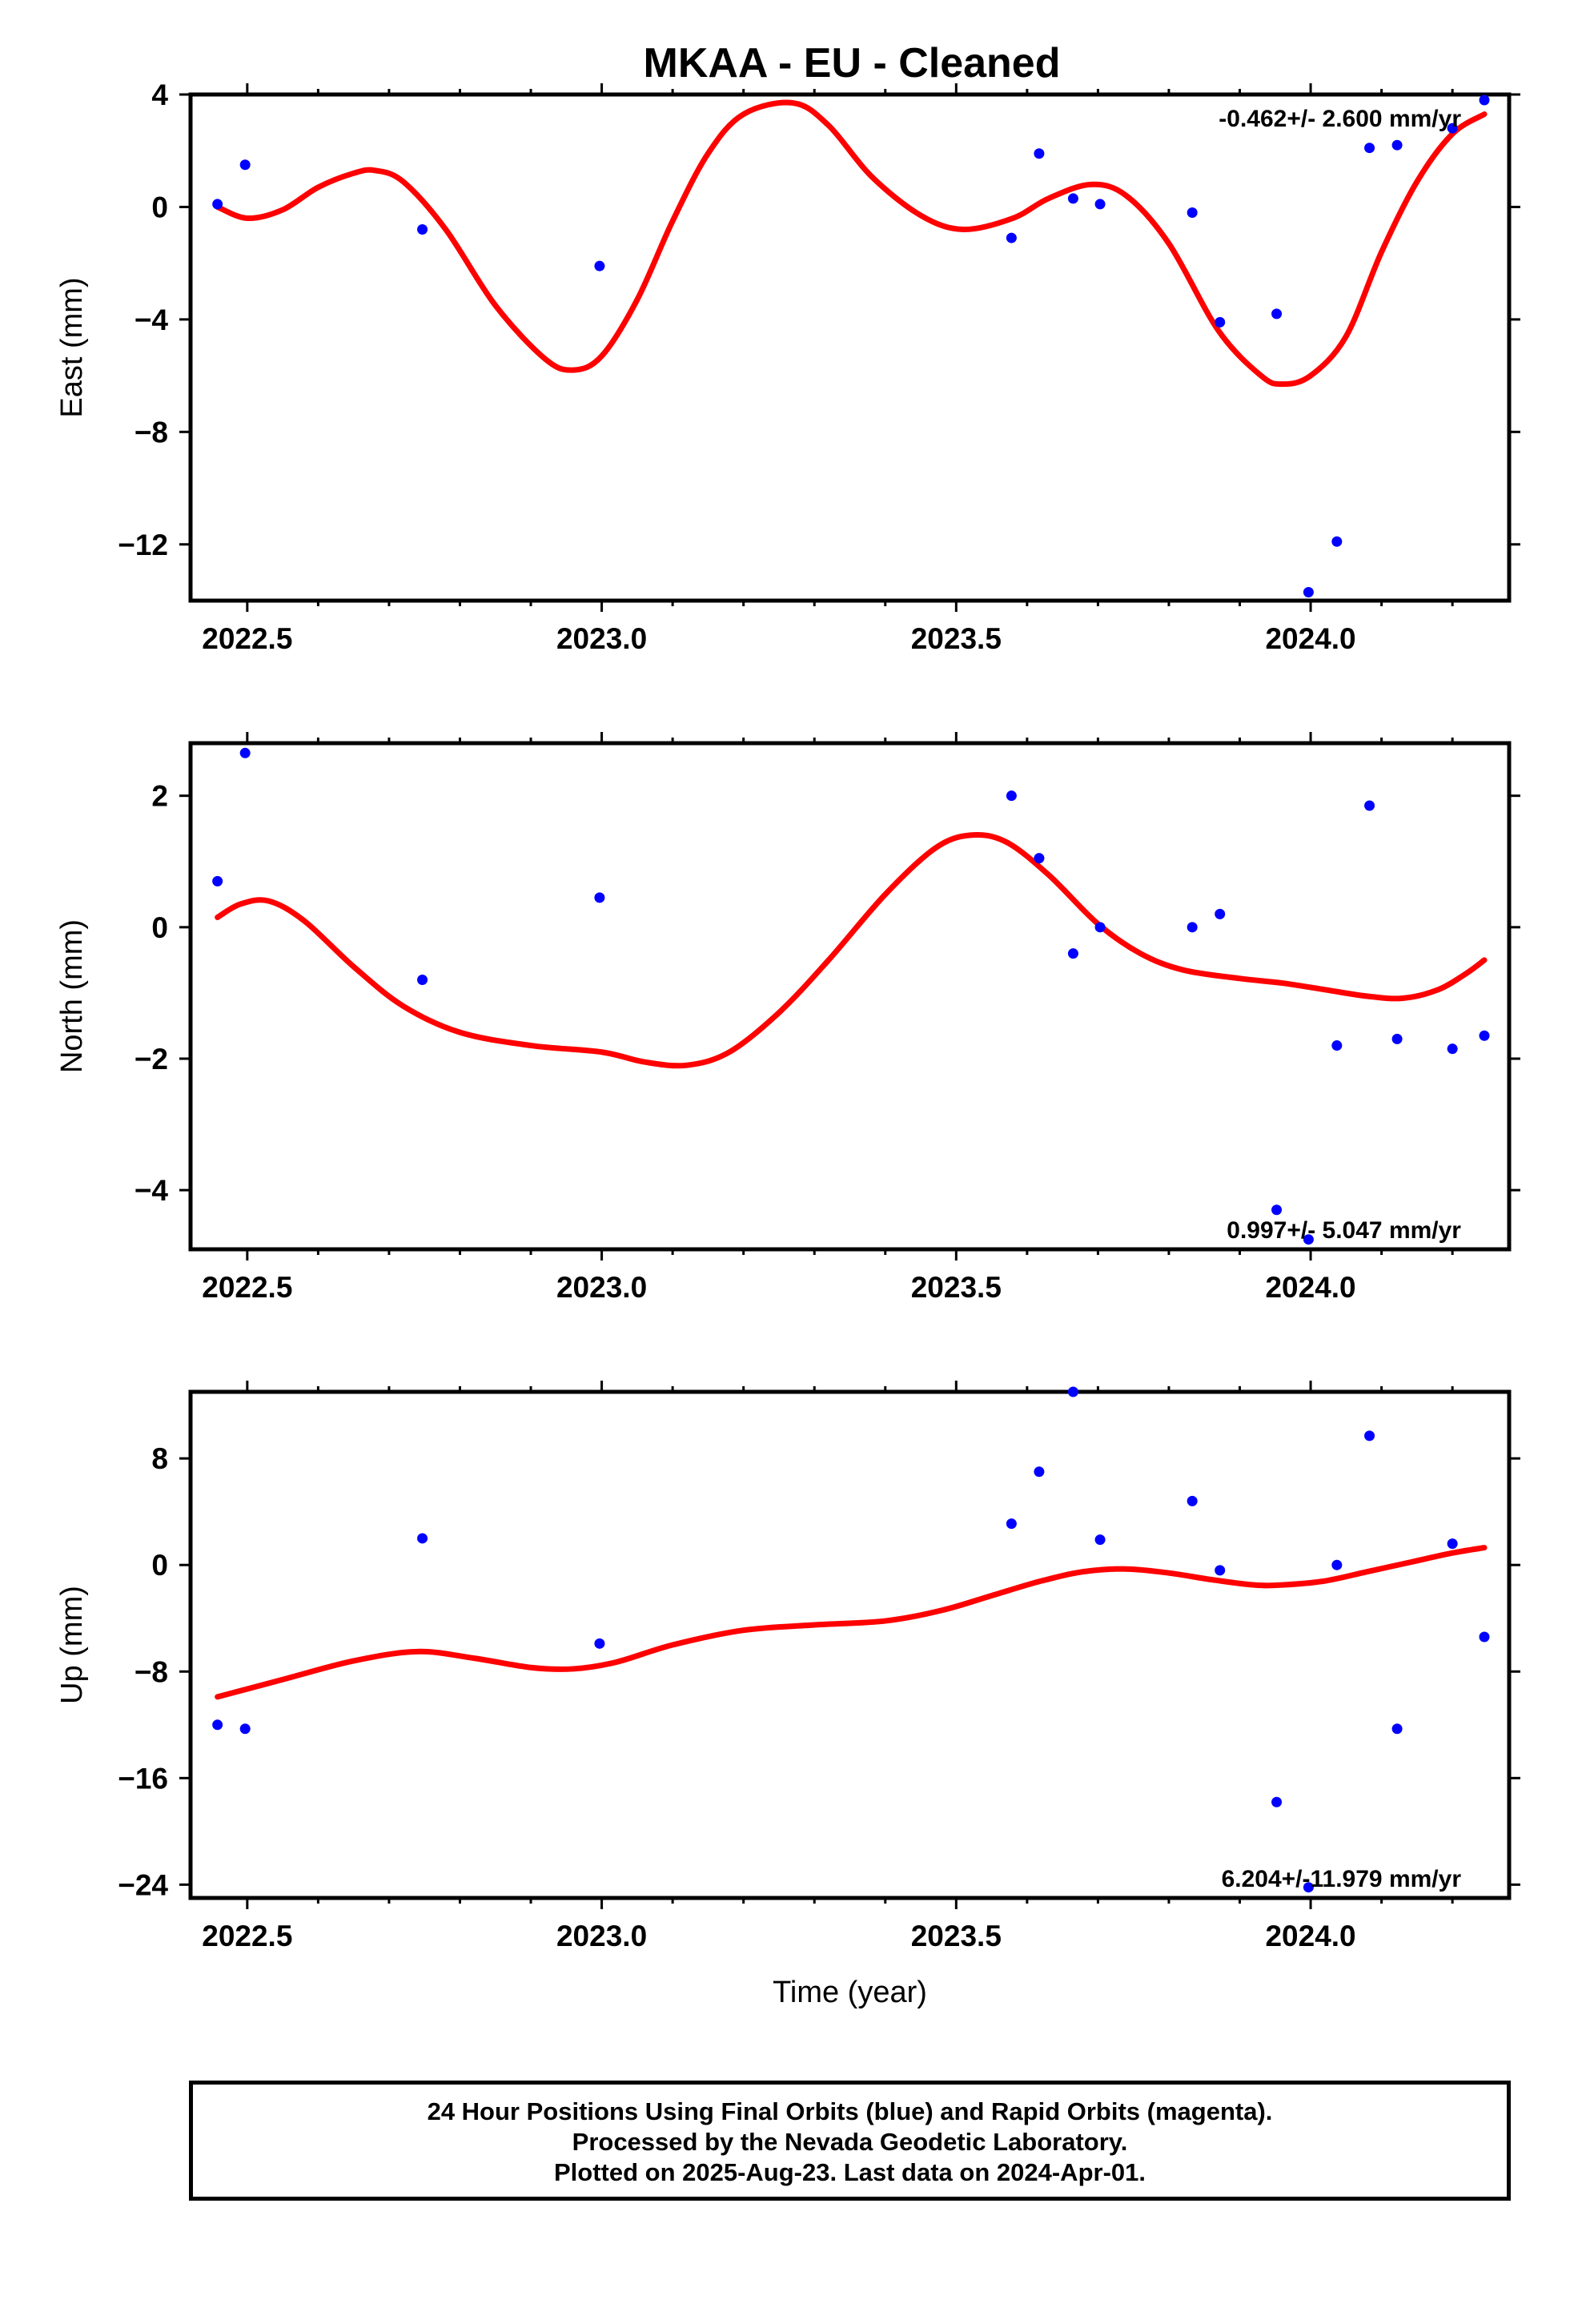  Describe the element at coordinates (1310, 638) in the screenshot. I see `east-x-tick-label: 2024.0` at that location.